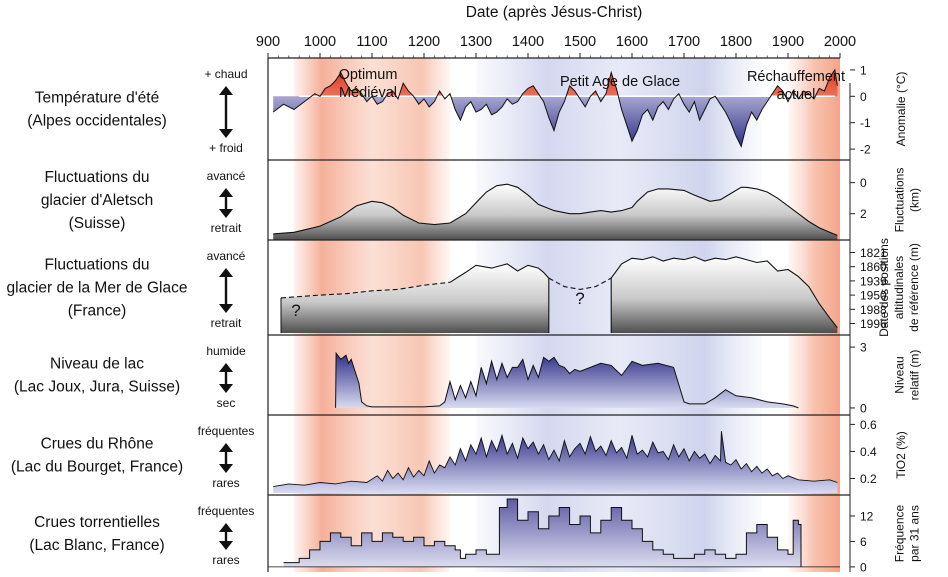 Image resolution: width=948 pixels, height=577 pixels. I want to click on panel-top-label-torrents: fréquentes, so click(226, 511).